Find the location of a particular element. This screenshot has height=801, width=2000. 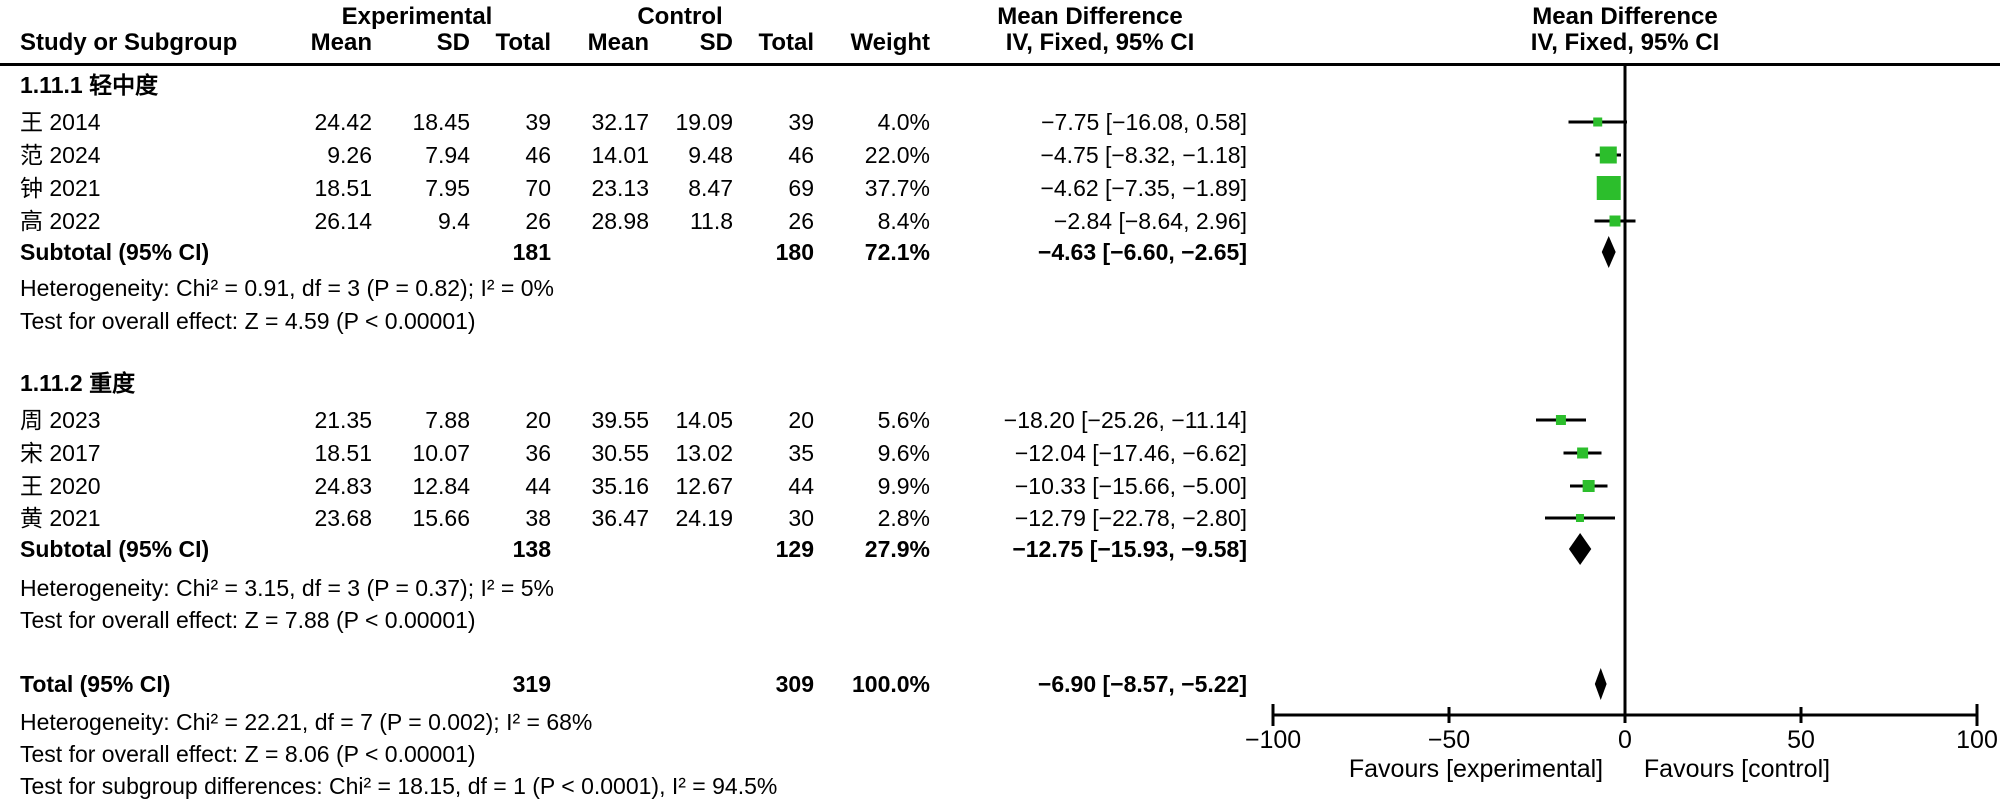

ctrl-mean-value: 30.55 is located at coordinates (620, 453).